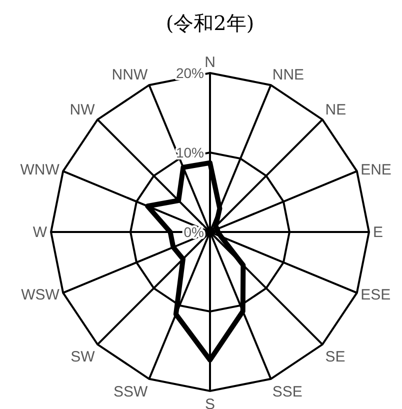  I want to click on spoke-label: E, so click(378, 232).